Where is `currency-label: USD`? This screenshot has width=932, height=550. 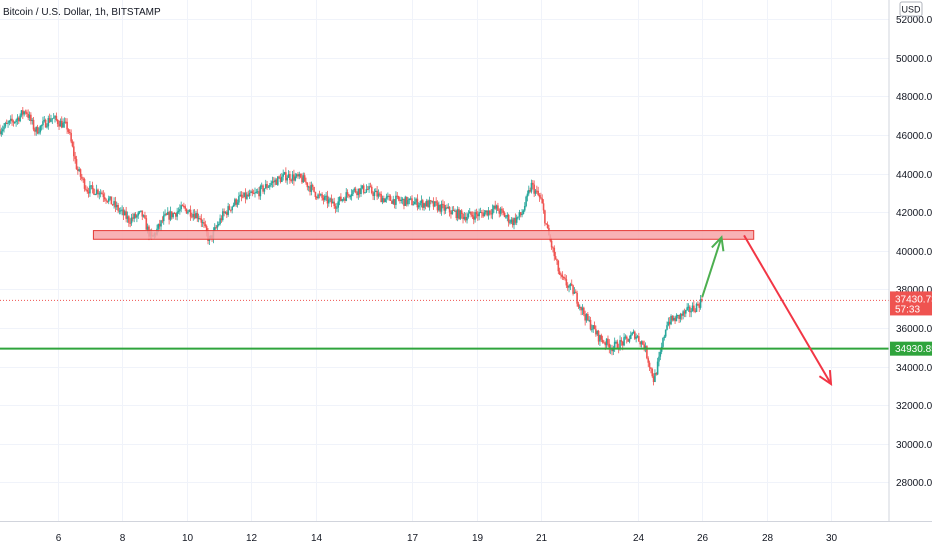 currency-label: USD is located at coordinates (911, 9).